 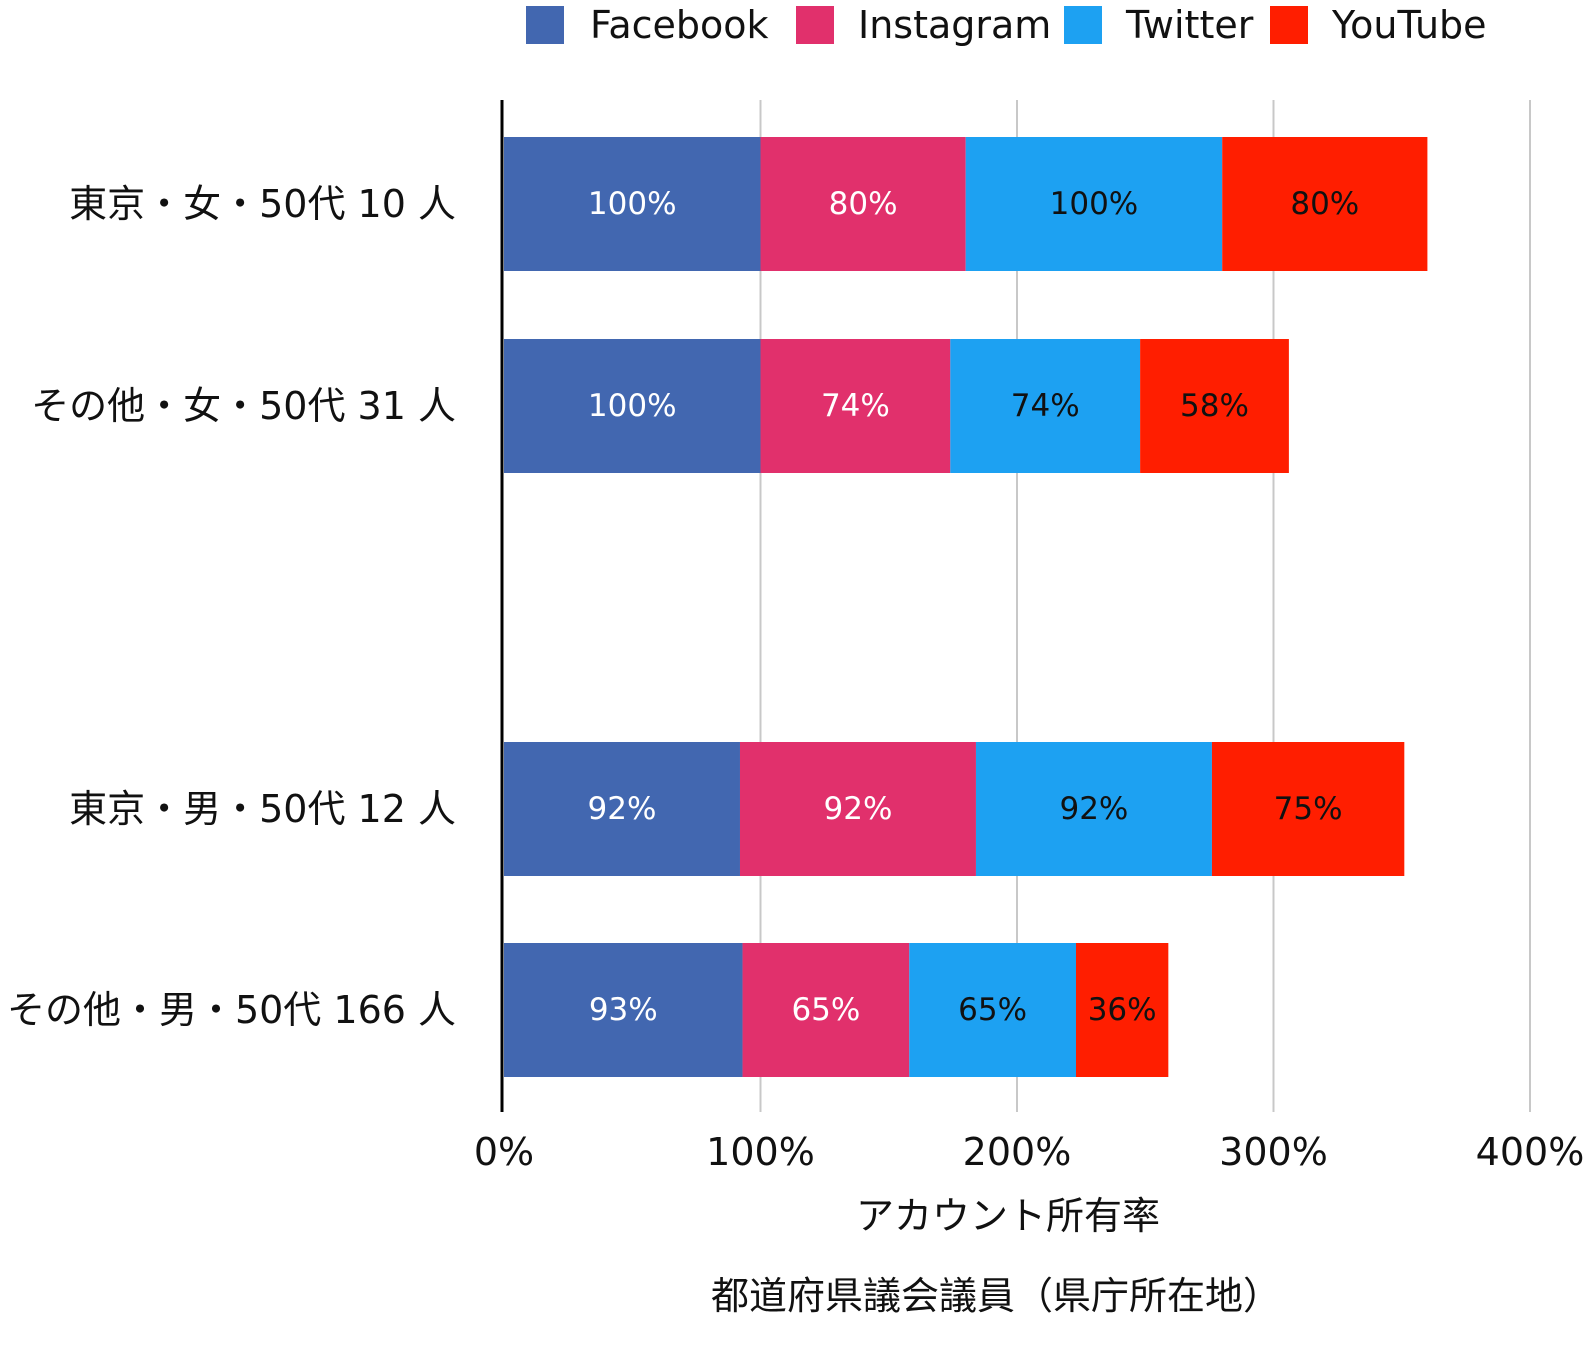 What do you see at coordinates (954, 25) in the screenshot?
I see `legend-label: Instagram` at bounding box center [954, 25].